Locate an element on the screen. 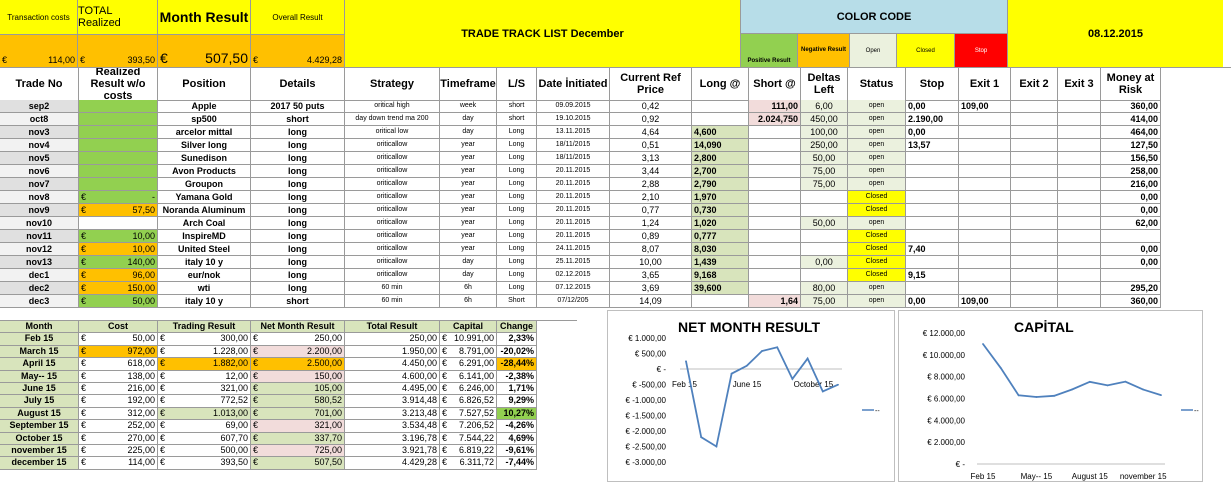 The height and width of the screenshot is (487, 1231). cell-stop: 0,00 is located at coordinates (932, 106).